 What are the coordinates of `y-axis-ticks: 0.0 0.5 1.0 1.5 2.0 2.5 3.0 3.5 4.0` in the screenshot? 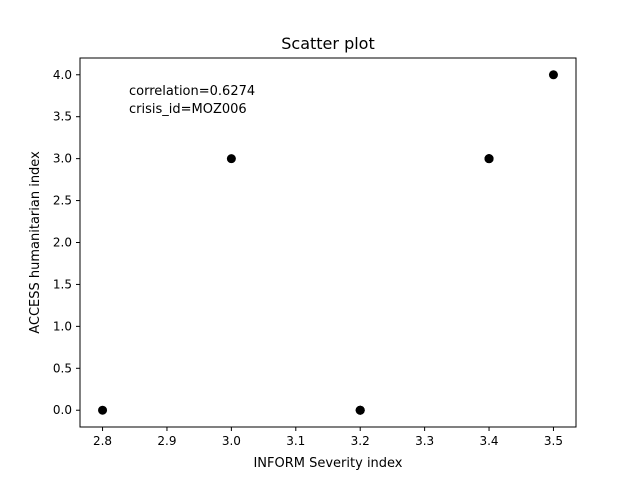 It's located at (66, 242).